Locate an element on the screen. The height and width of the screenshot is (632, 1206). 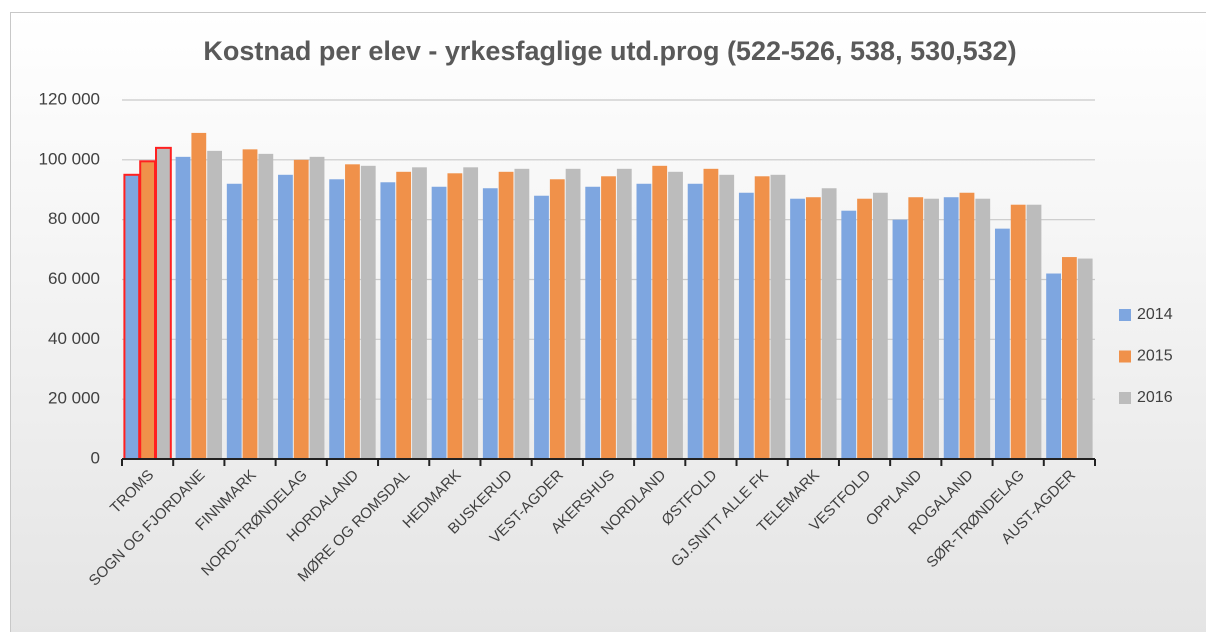
legend-label: 2016 is located at coordinates (1155, 397).